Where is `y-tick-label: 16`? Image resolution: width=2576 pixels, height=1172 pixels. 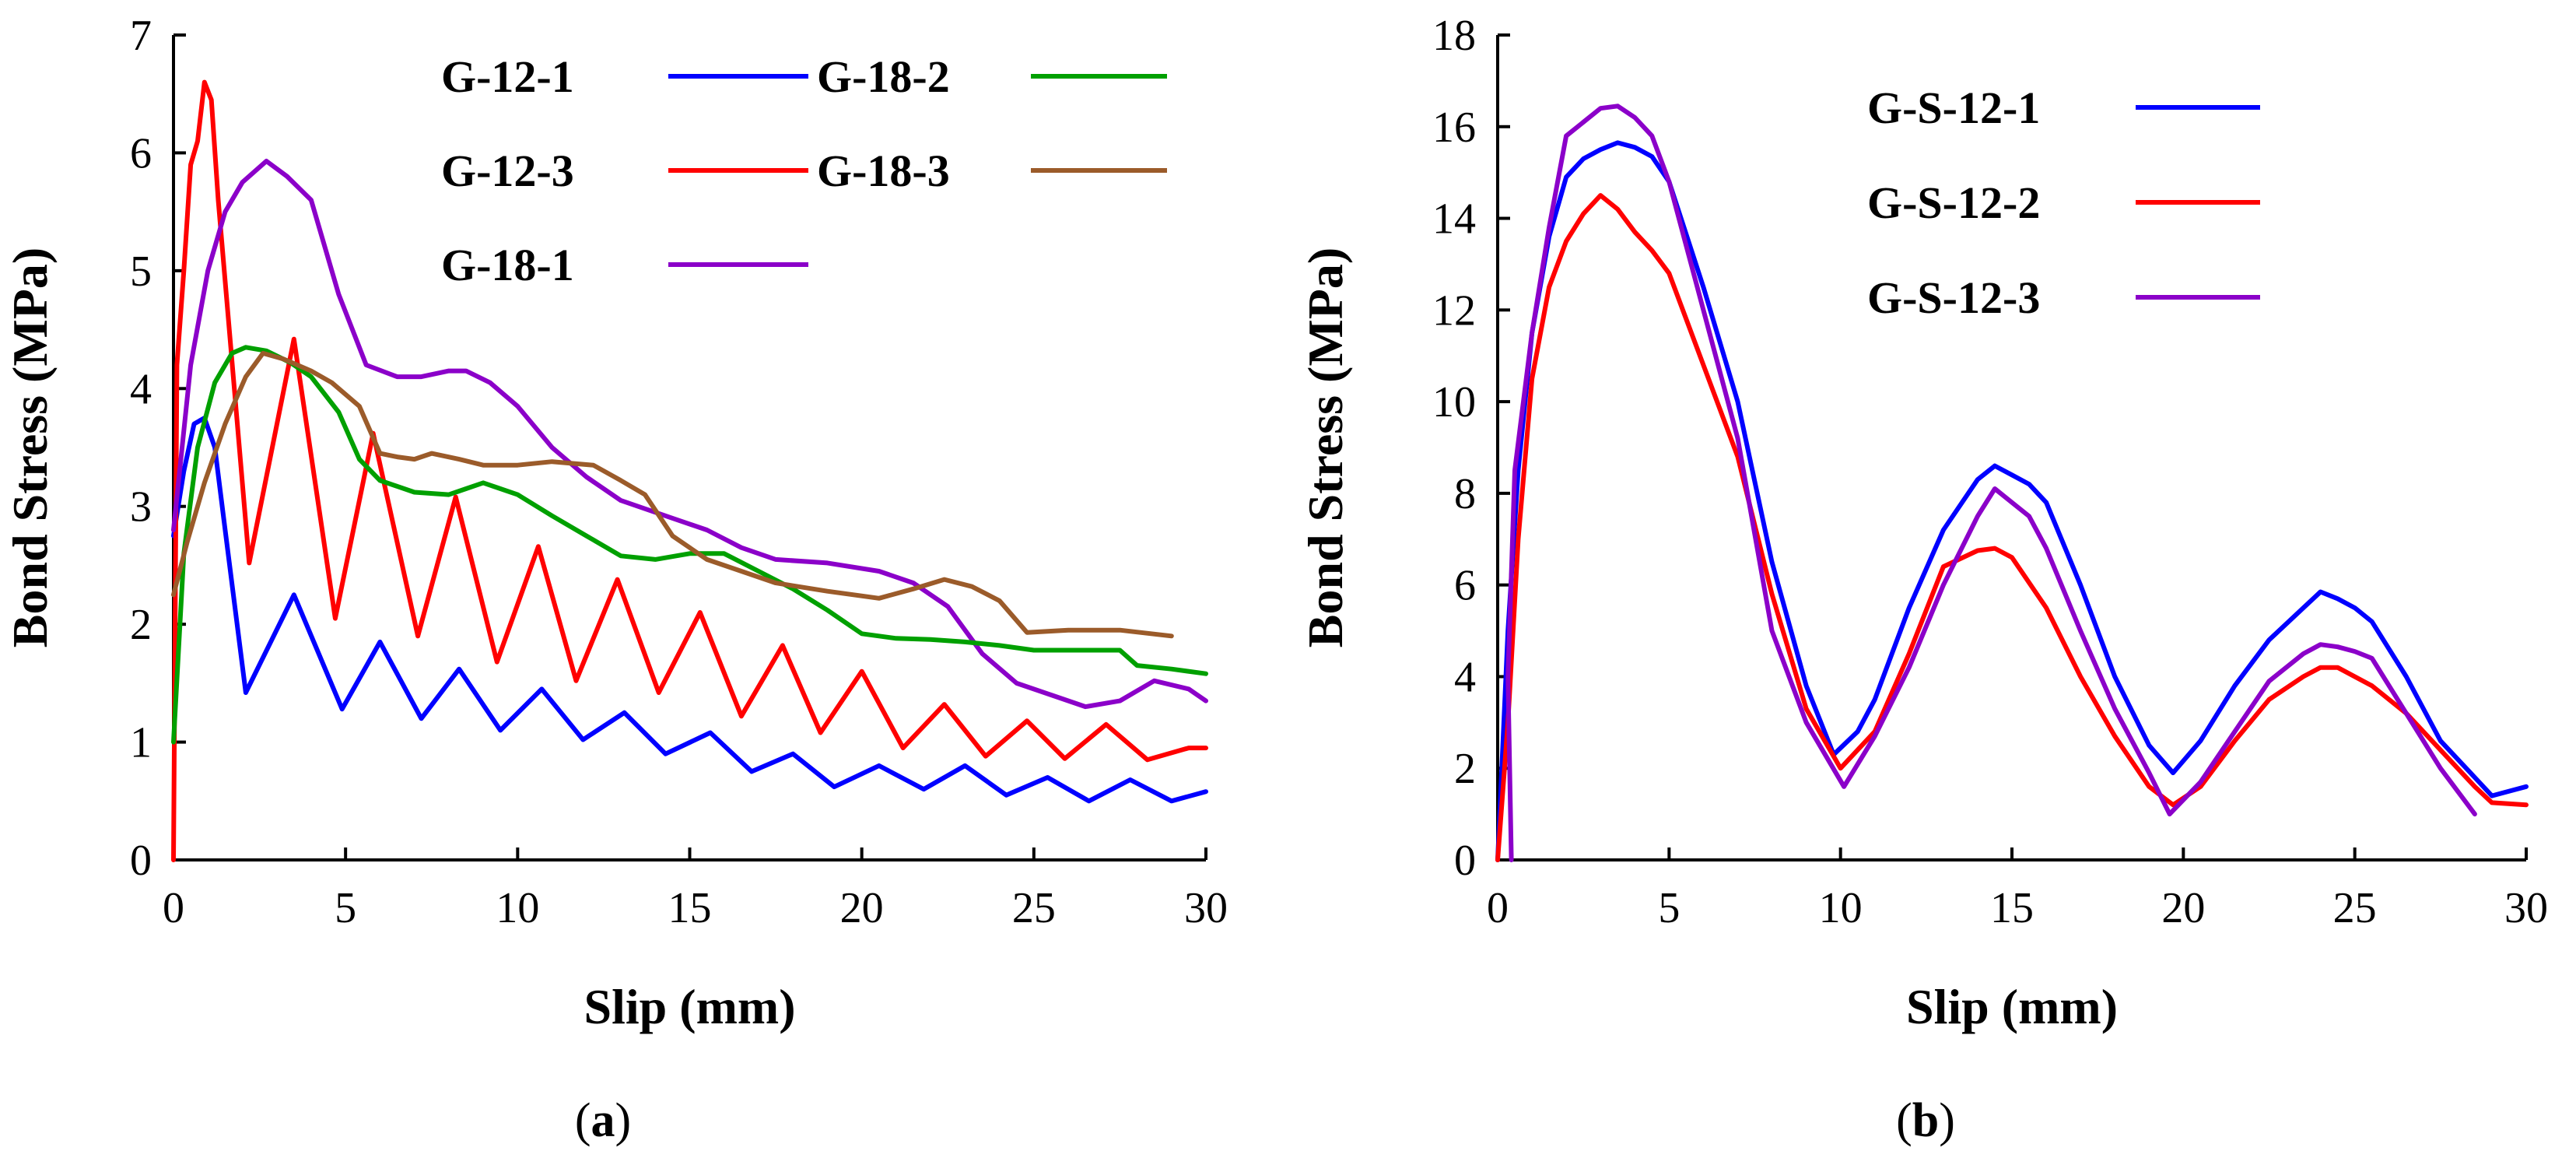 y-tick-label: 16 is located at coordinates (1454, 128).